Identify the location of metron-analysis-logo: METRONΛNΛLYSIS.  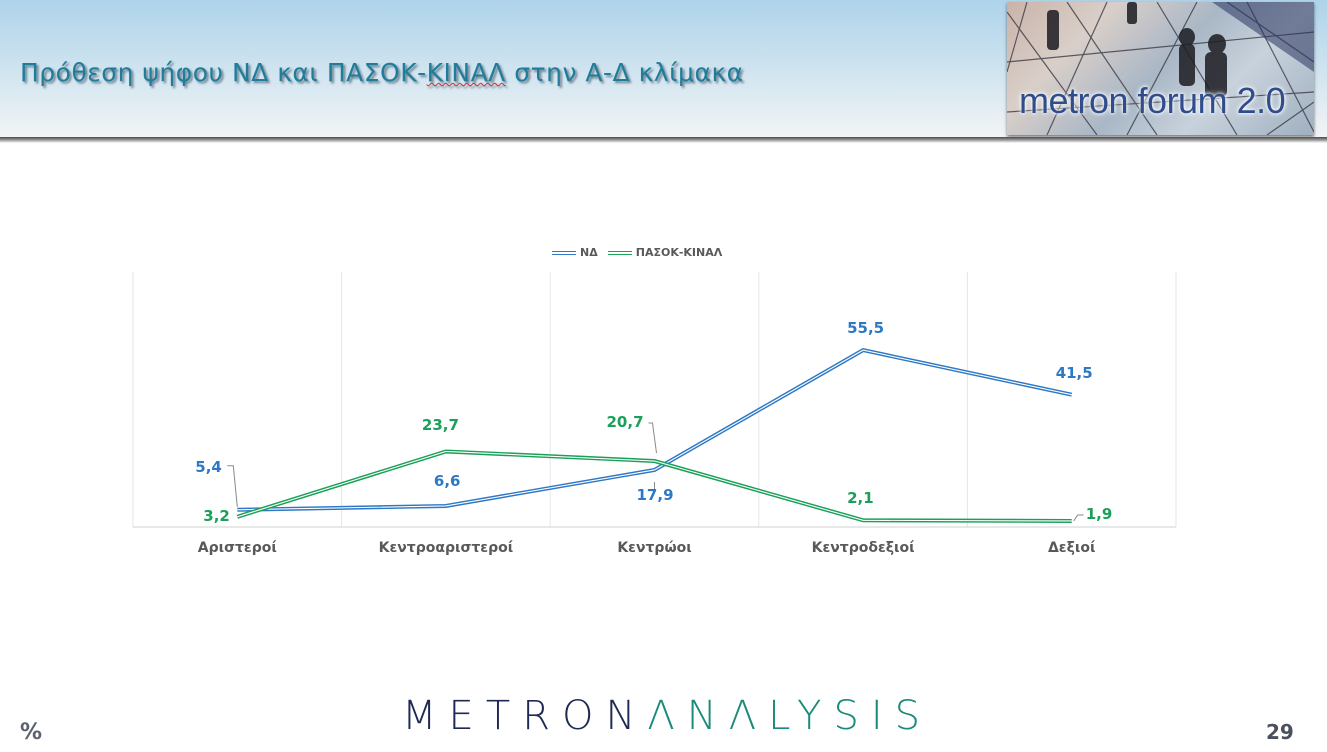
(667, 716).